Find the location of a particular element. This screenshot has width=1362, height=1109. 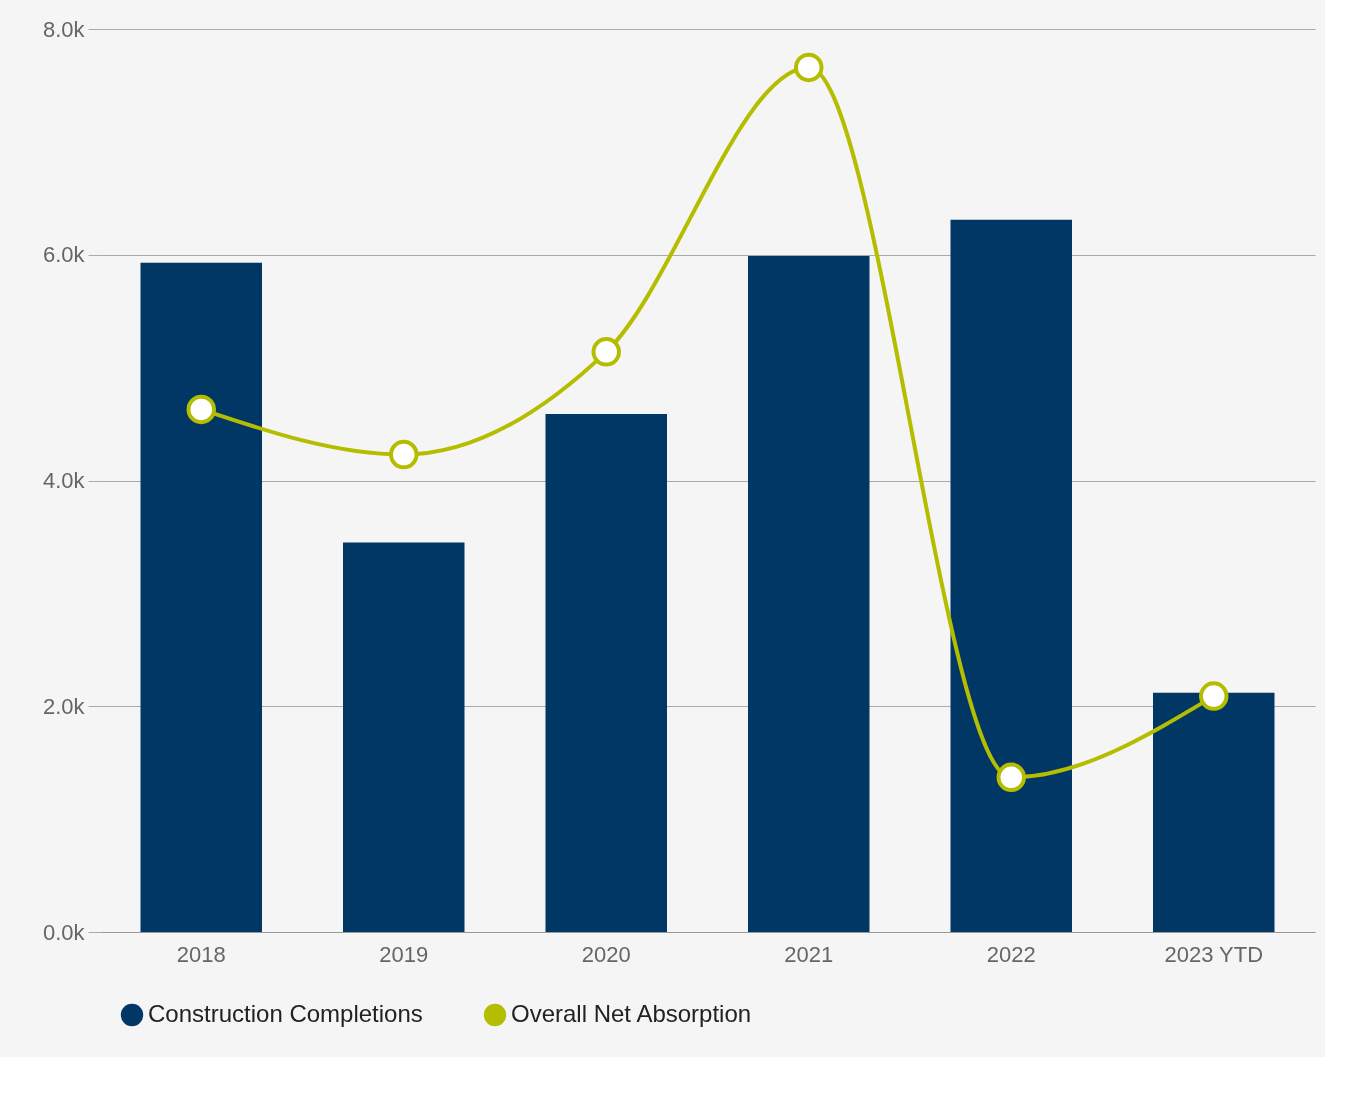

x-tick-label: 2021 is located at coordinates (809, 954).